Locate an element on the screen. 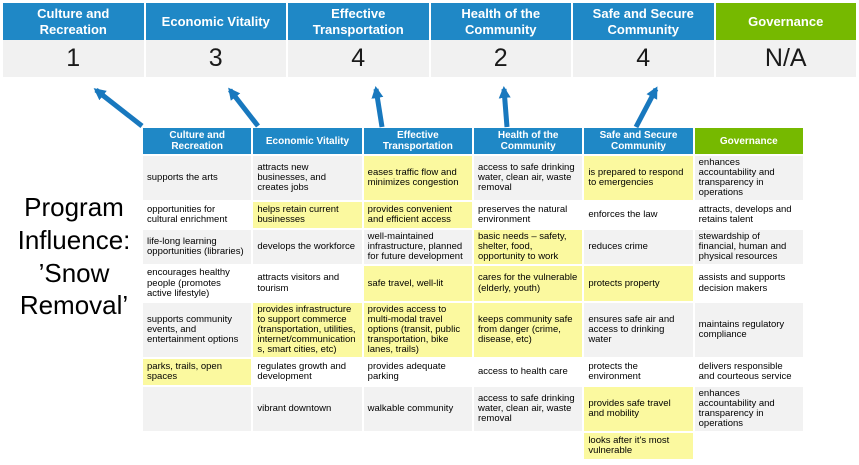 The width and height of the screenshot is (859, 465). priority-header-health-of-the-community: Health of the Community is located at coordinates (500, 21).